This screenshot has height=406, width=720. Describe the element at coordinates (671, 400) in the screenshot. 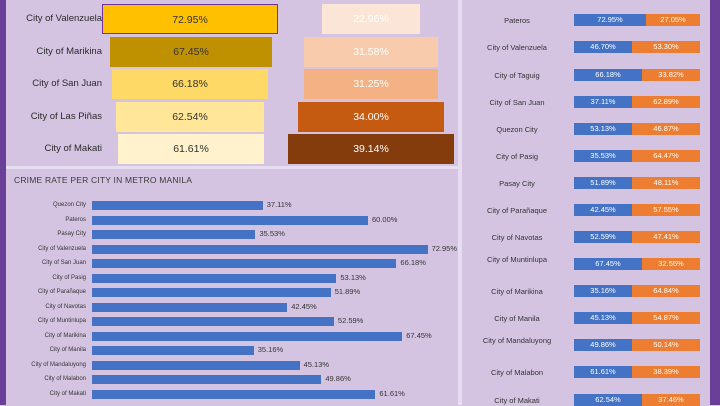

I see `right-list-value-b: 37.46%` at that location.